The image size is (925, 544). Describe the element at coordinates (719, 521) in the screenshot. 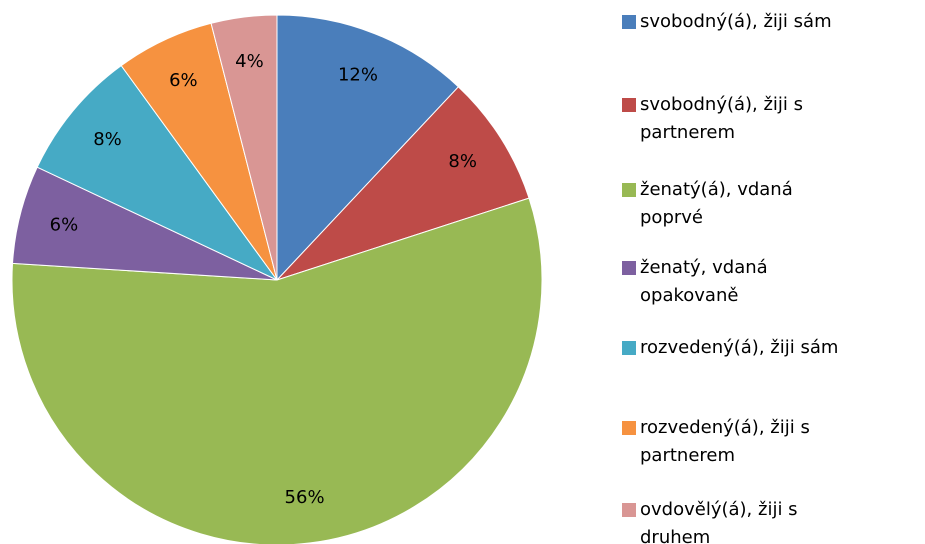

I see `legend-label: ovdovělý(á), žiji s druhem` at that location.